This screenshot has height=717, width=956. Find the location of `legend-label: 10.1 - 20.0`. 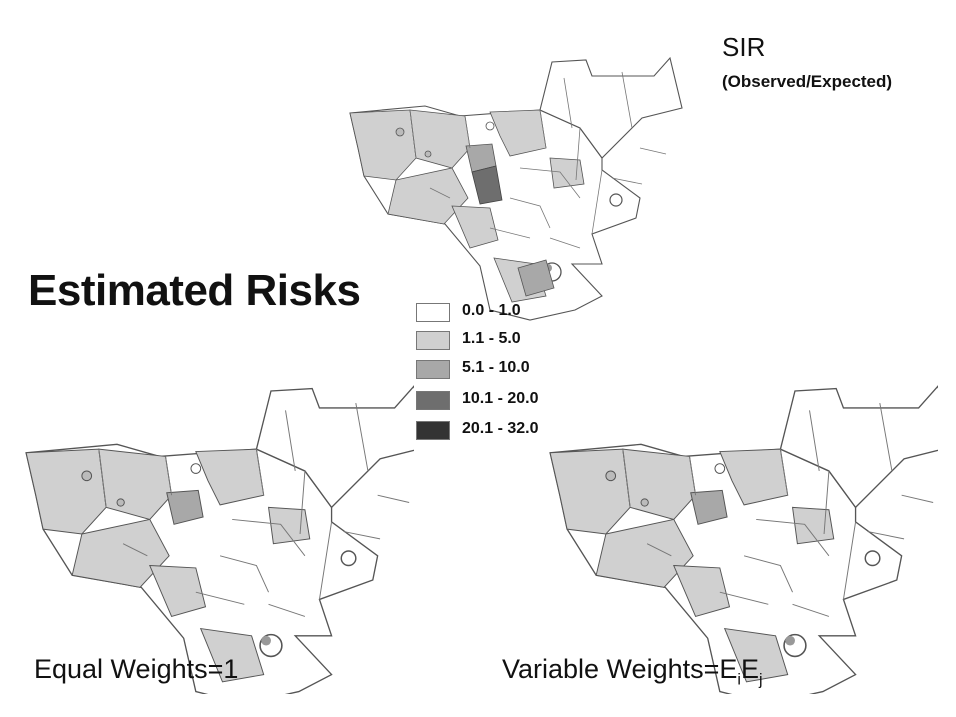

legend-label: 10.1 - 20.0 is located at coordinates (500, 398).